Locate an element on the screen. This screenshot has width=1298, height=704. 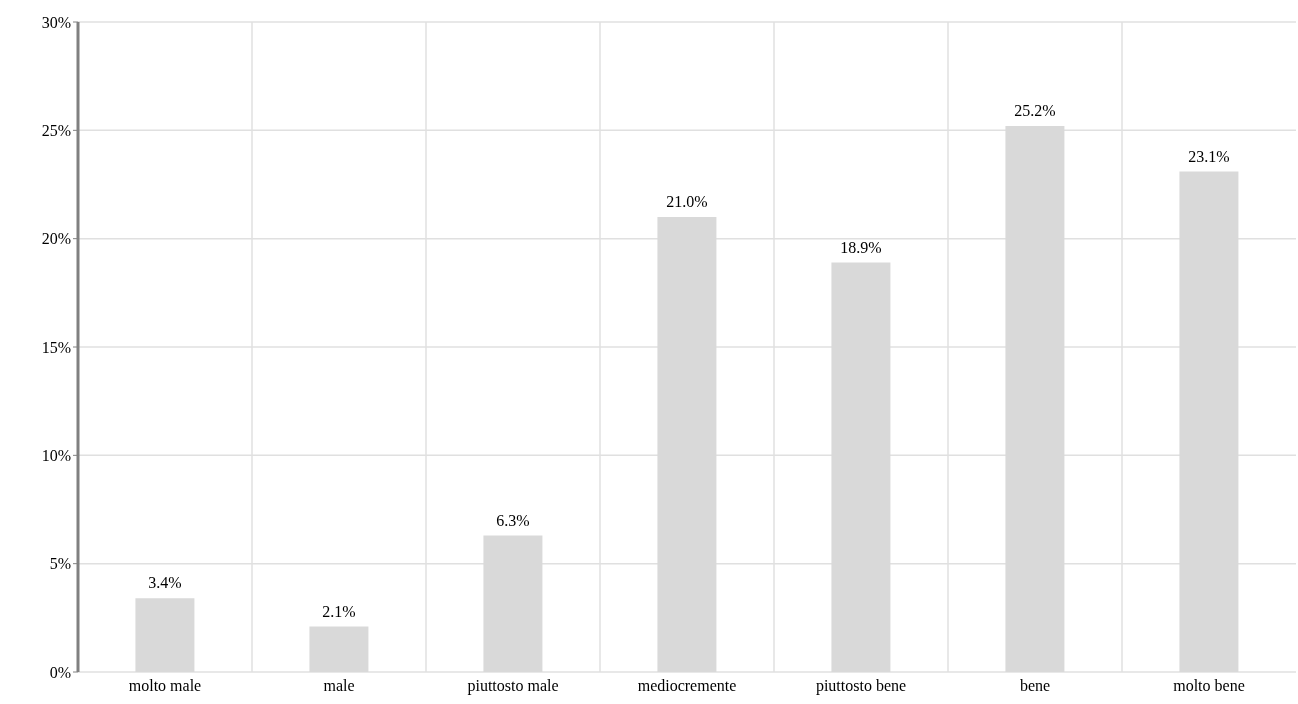
data-label: 25.2% is located at coordinates (1035, 110).